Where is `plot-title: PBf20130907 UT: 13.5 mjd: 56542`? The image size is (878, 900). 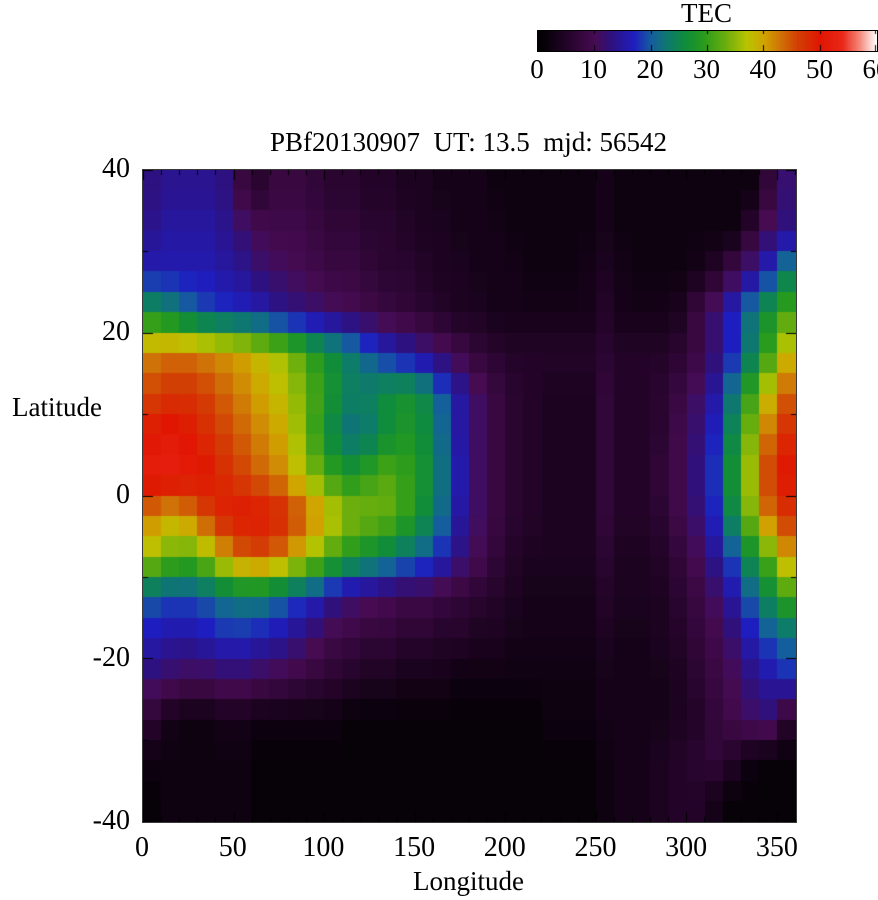 plot-title: PBf20130907 UT: 13.5 mjd: 56542 is located at coordinates (468, 142).